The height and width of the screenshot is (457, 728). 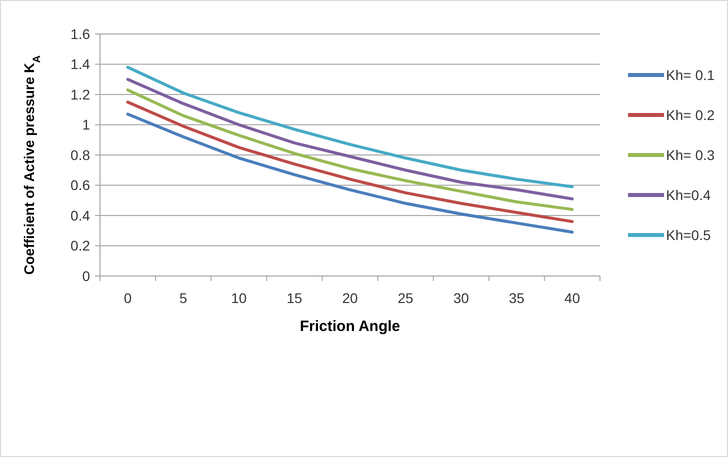 I want to click on y-tick-label: 0.8, so click(x=80, y=154).